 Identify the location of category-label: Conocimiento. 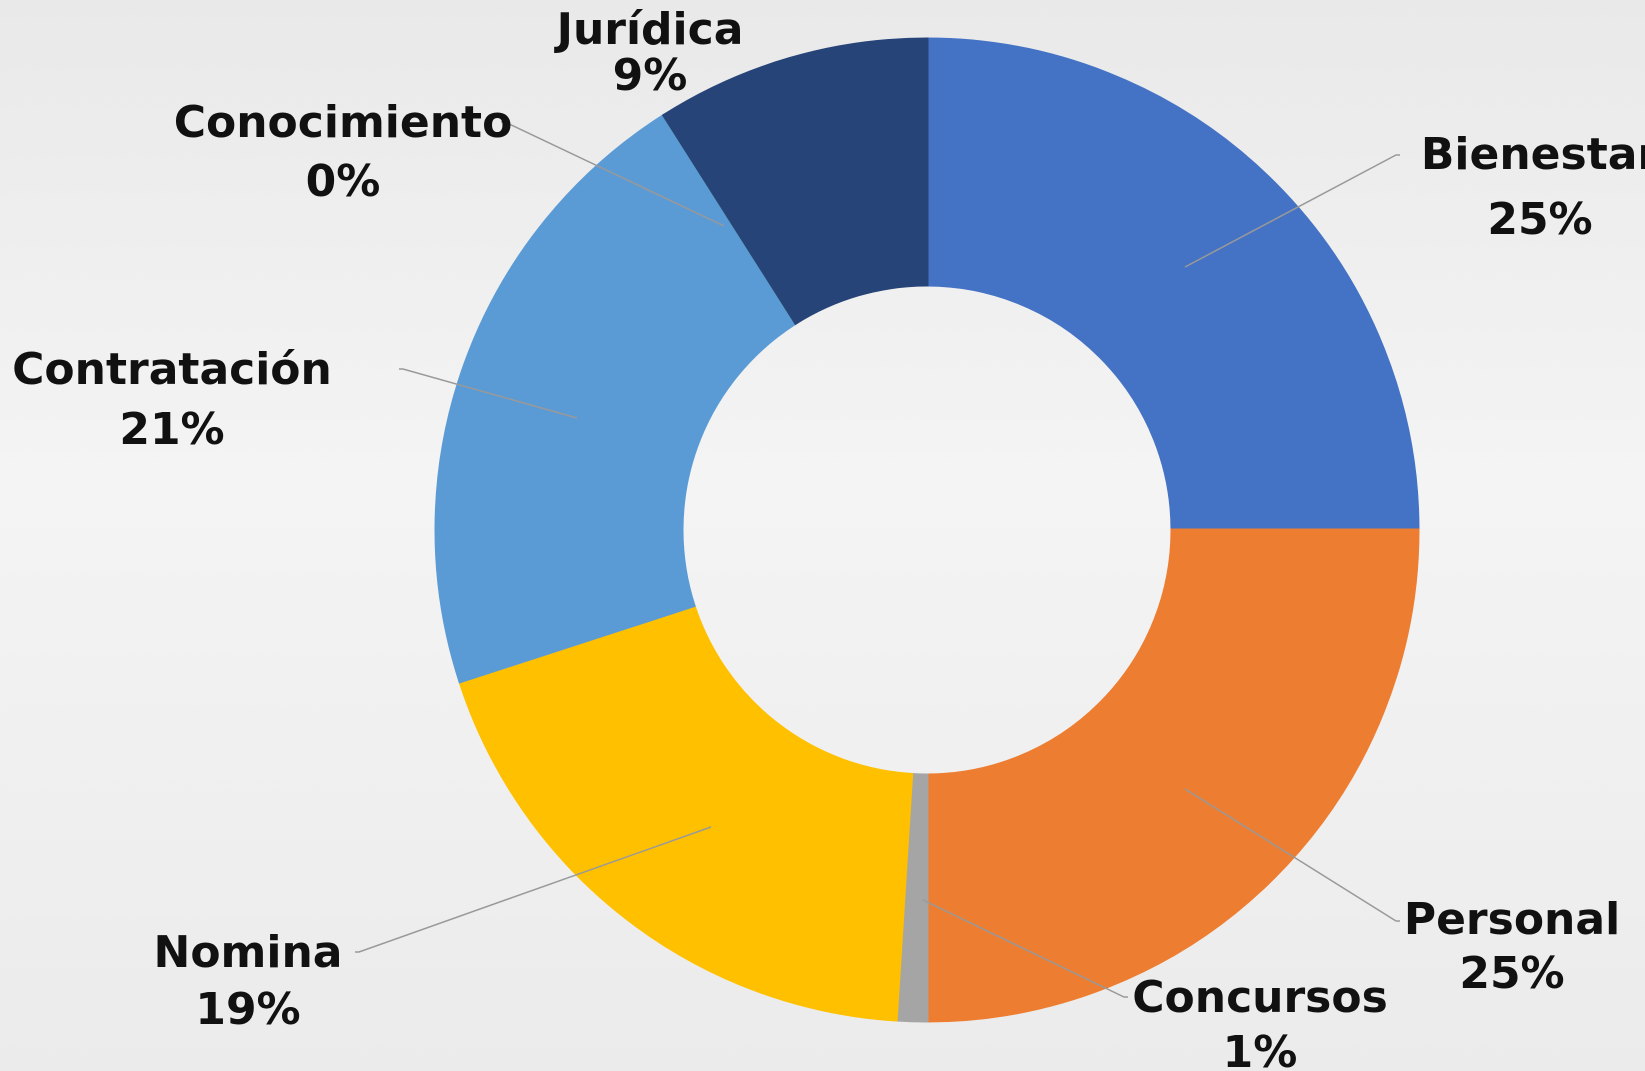
(343, 122).